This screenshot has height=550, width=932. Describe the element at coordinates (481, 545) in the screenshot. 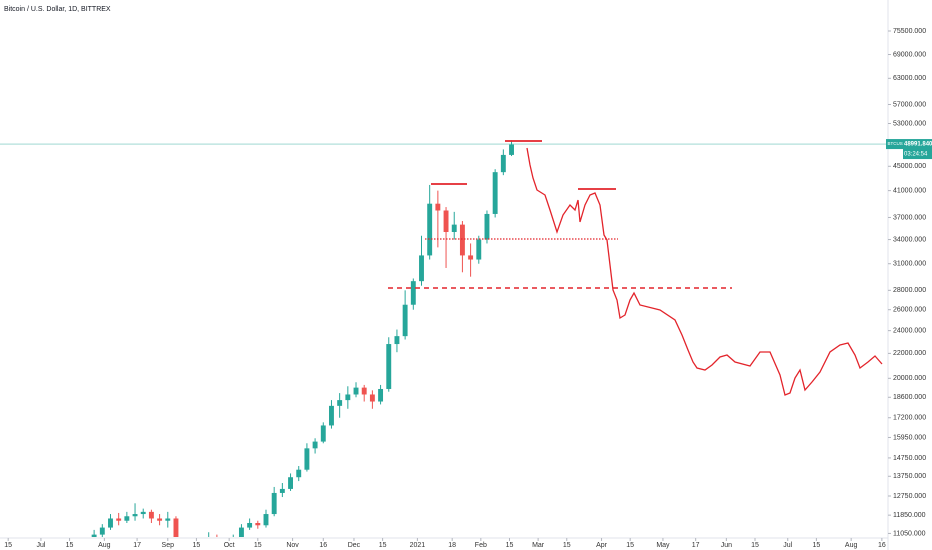

I see `x-tick-label: Feb` at that location.